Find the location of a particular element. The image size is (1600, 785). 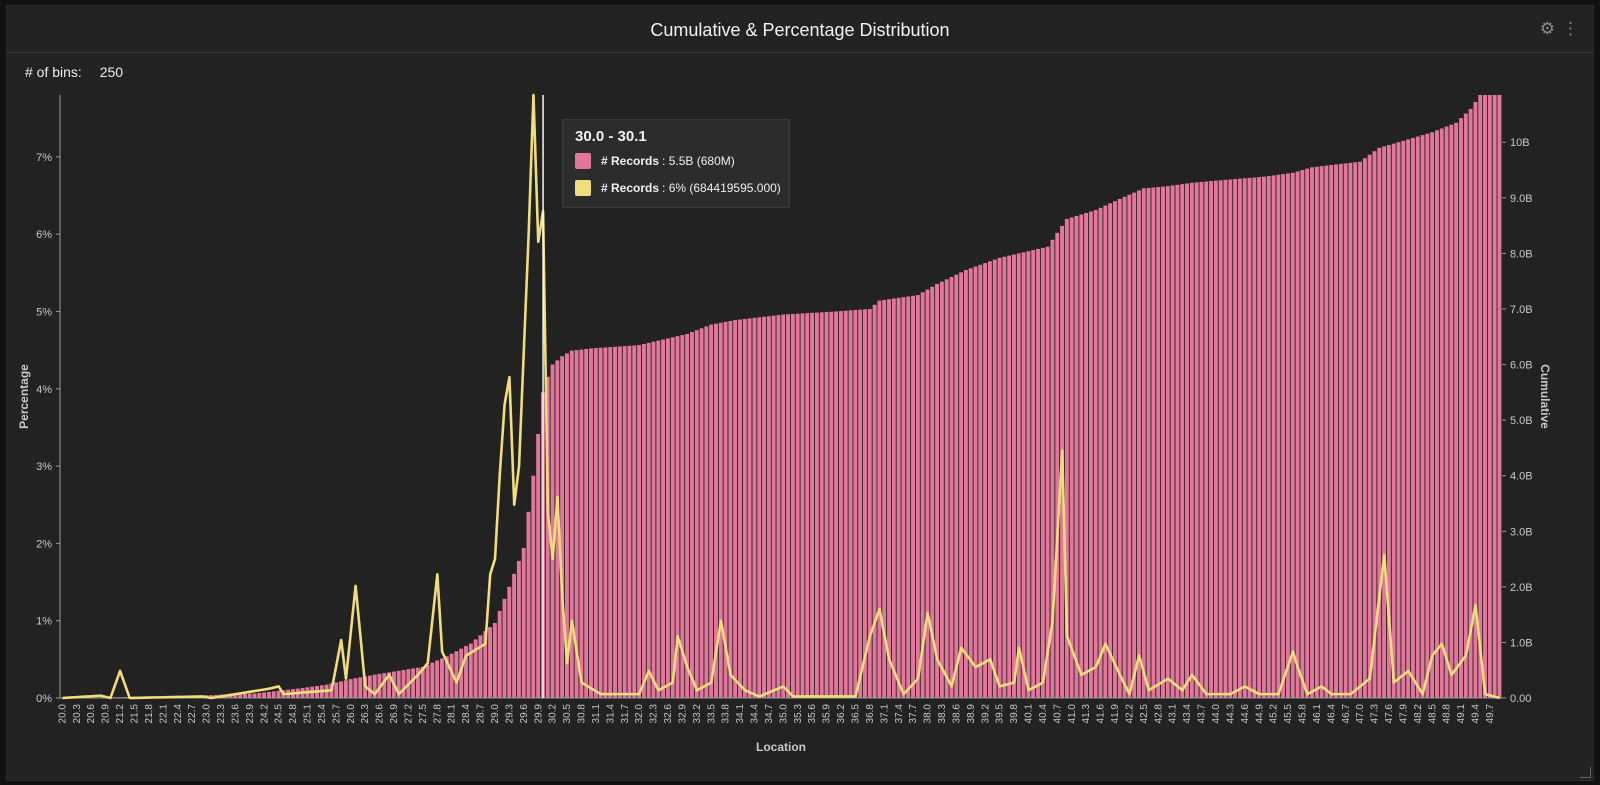

right-tick-label: 6.0B is located at coordinates (1521, 366).